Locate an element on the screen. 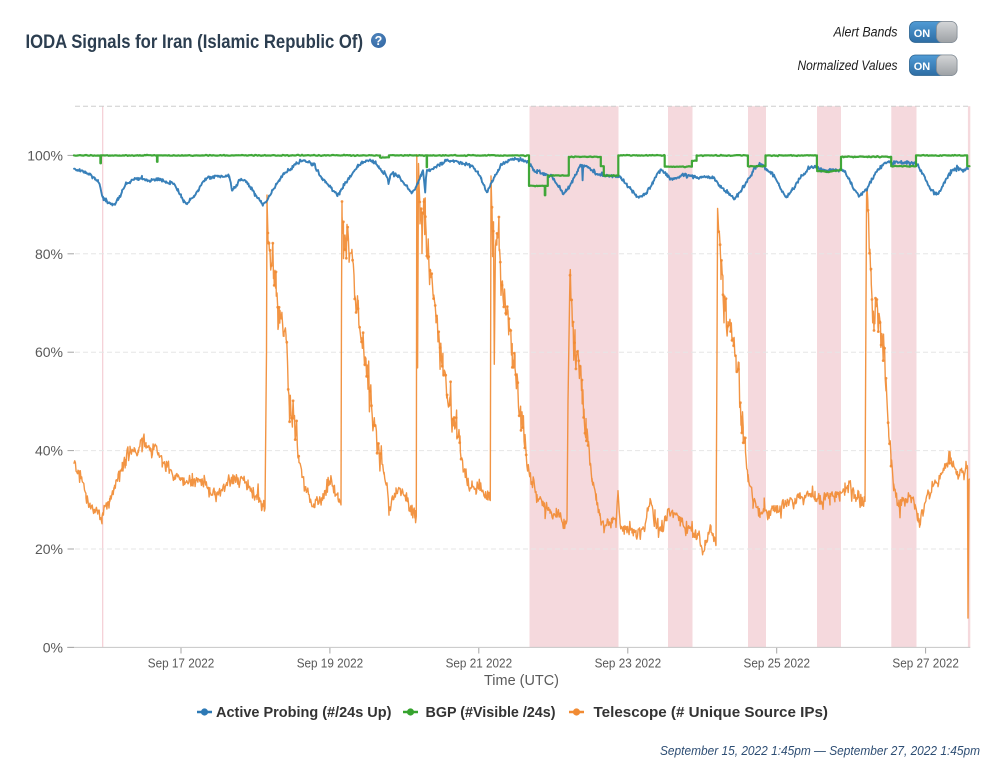 The width and height of the screenshot is (1000, 763). svg-text: Normalized Values is located at coordinates (848, 65).